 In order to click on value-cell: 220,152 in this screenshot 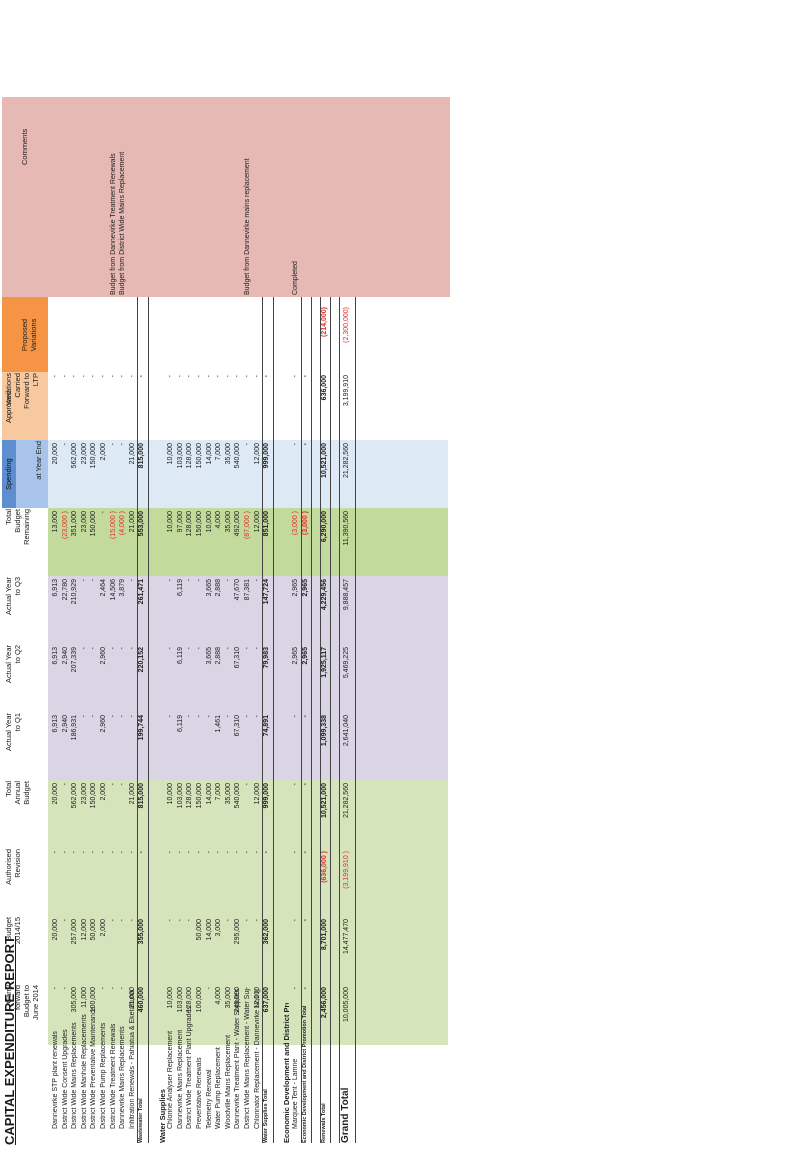, I will do `click(142, 660)`.